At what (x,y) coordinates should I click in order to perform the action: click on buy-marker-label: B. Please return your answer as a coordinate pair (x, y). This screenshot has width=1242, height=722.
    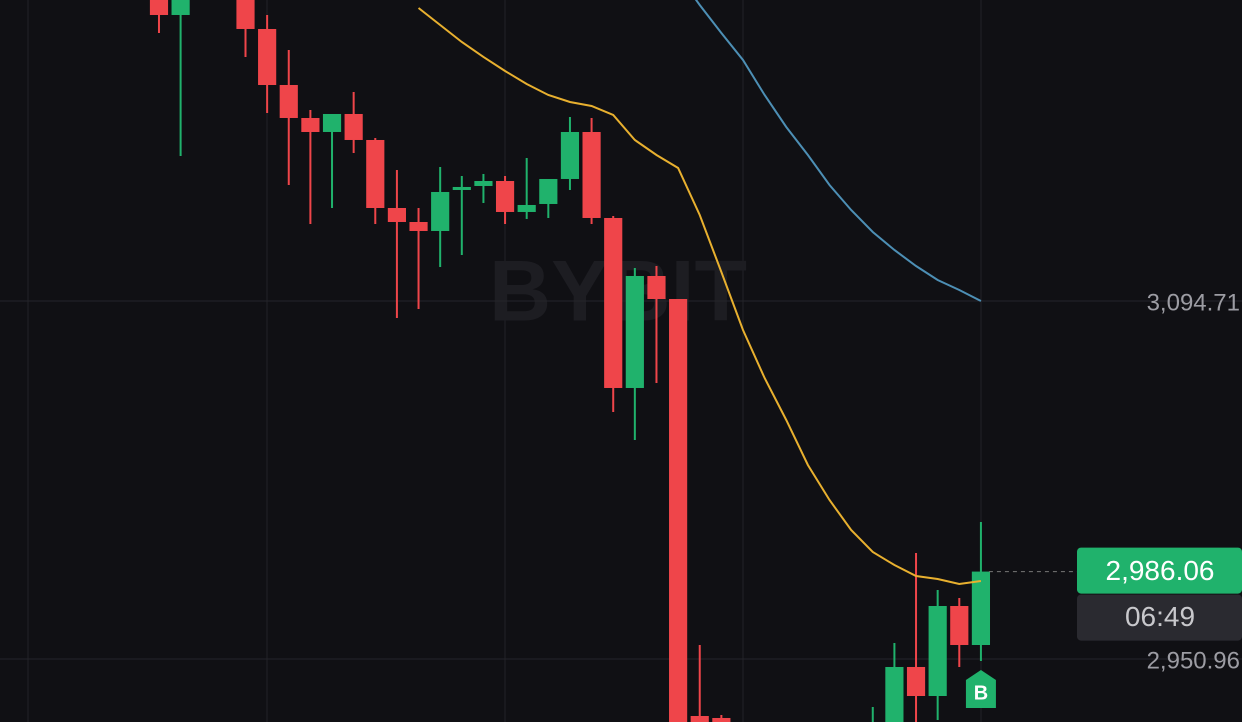
    Looking at the image, I should click on (981, 693).